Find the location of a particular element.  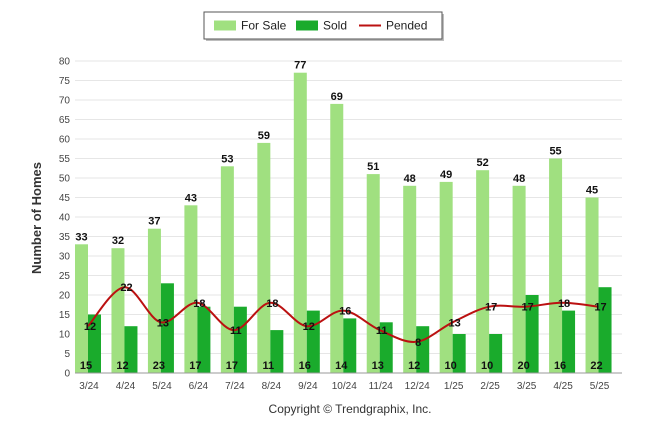

for-sale-value-label: 37 is located at coordinates (154, 222).